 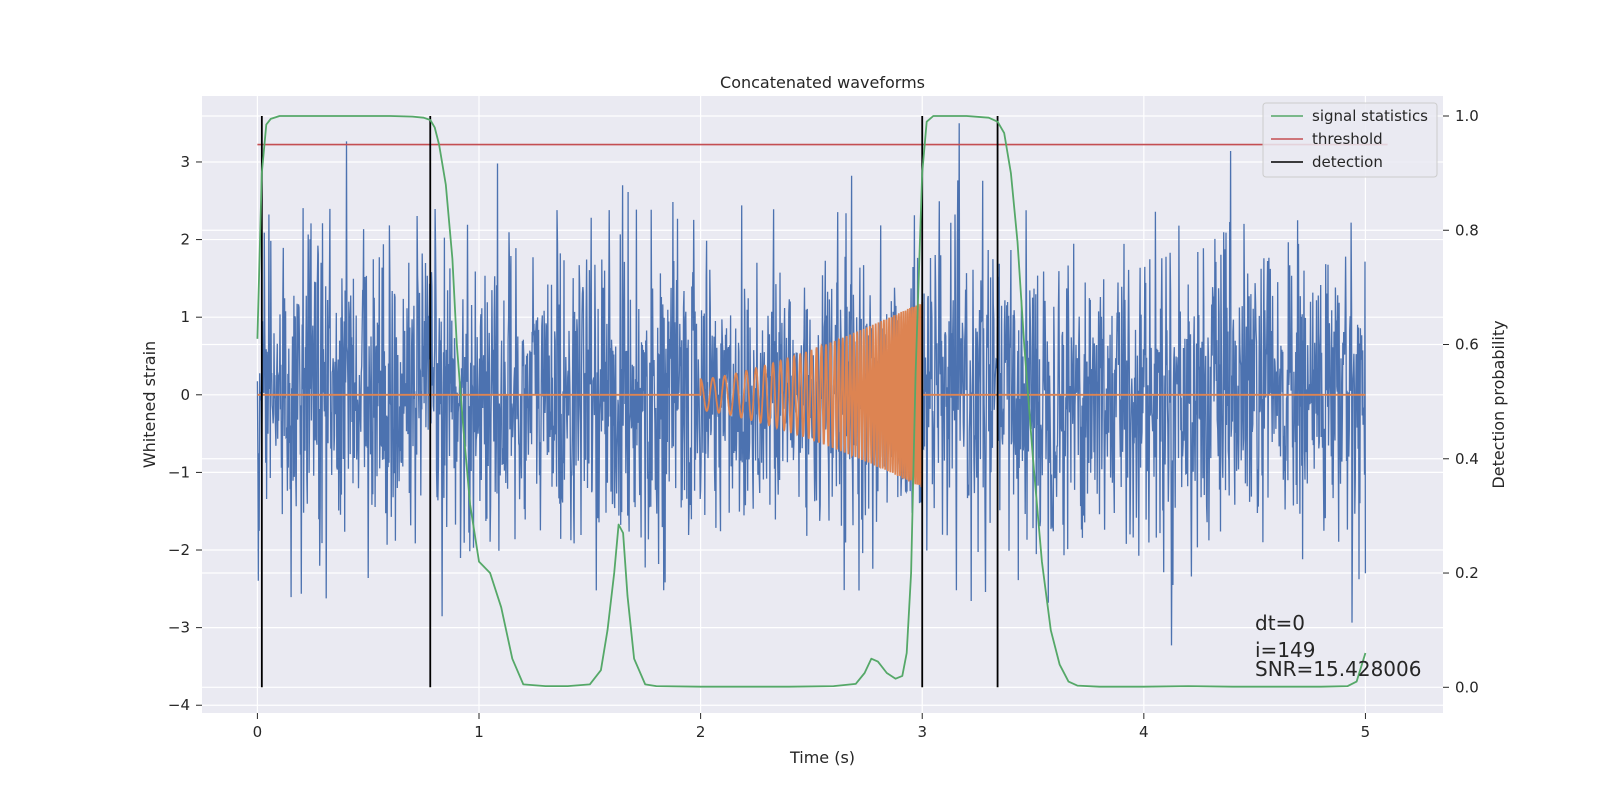 I want to click on x-tick-label: 2, so click(x=701, y=732).